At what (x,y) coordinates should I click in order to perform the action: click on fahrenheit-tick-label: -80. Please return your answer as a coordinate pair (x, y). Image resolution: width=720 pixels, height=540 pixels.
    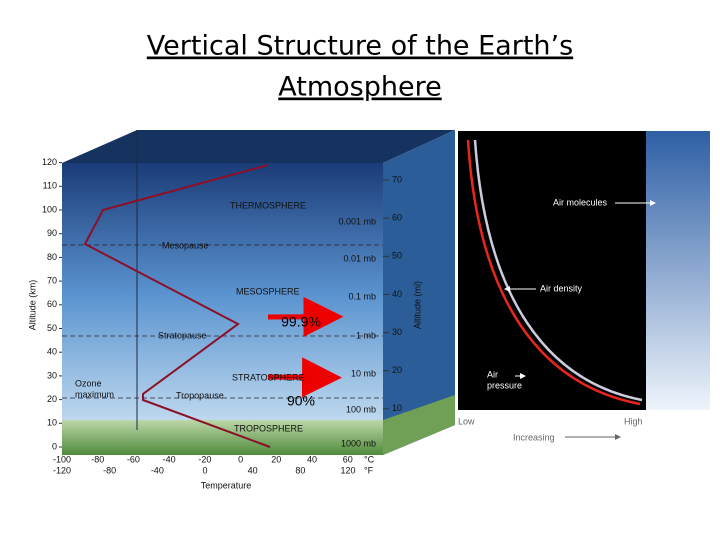
    Looking at the image, I should click on (109, 470).